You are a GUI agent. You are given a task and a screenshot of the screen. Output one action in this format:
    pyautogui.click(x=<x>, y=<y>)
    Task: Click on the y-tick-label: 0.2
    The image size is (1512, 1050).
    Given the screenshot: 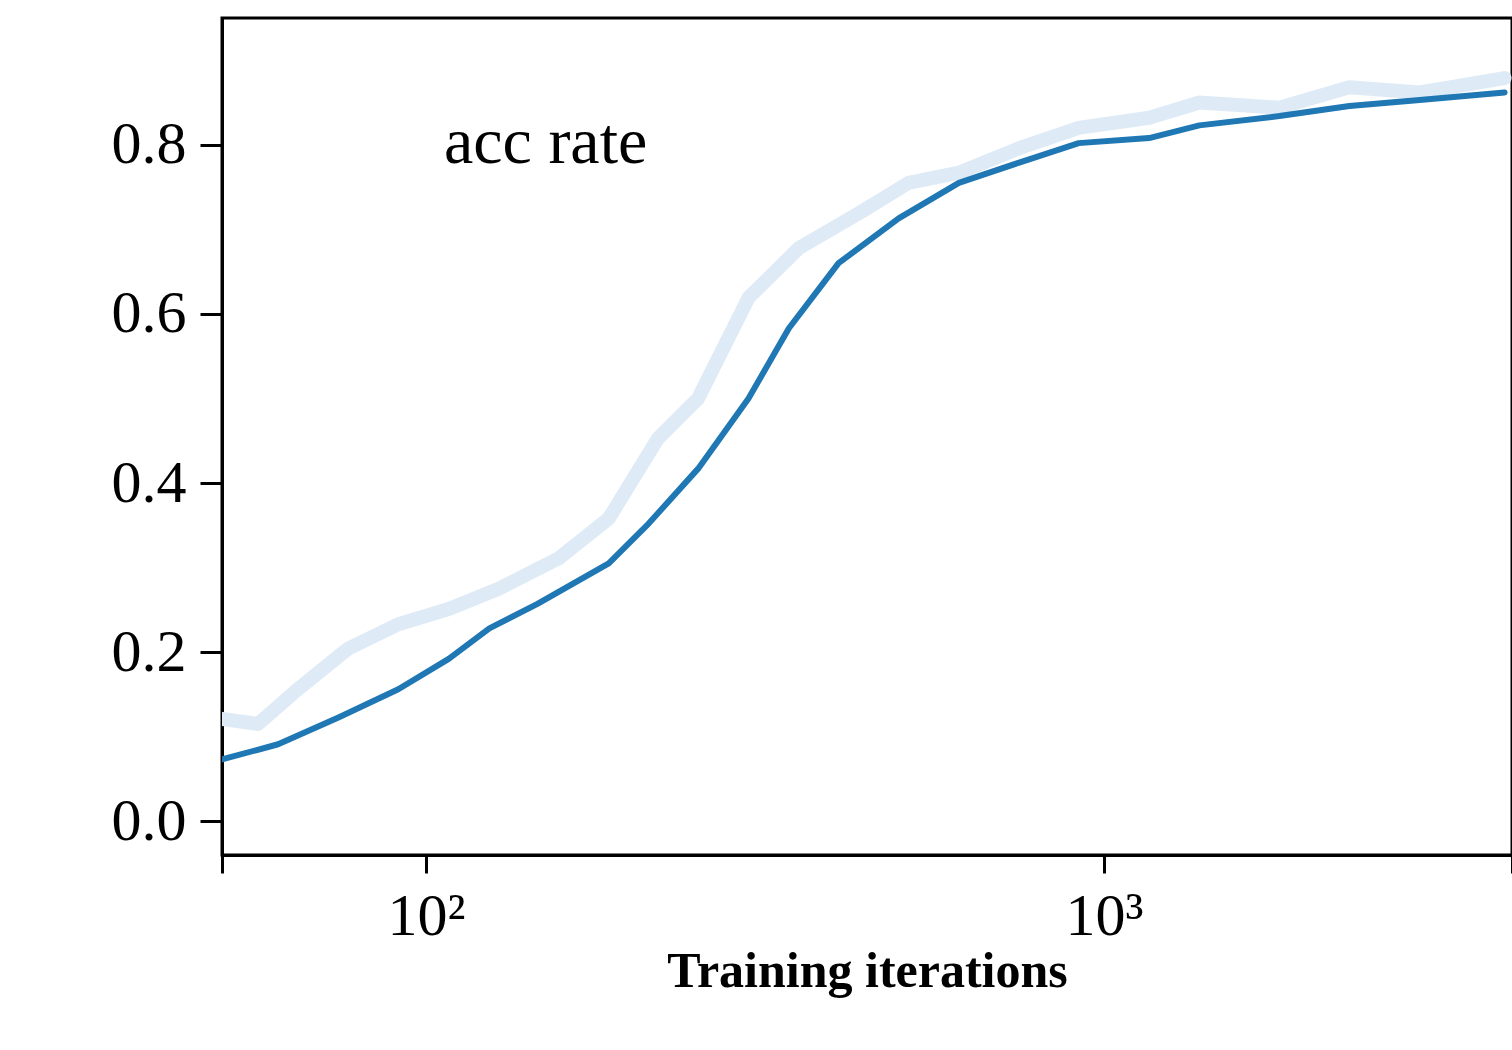 What is the action you would take?
    pyautogui.click(x=149, y=650)
    